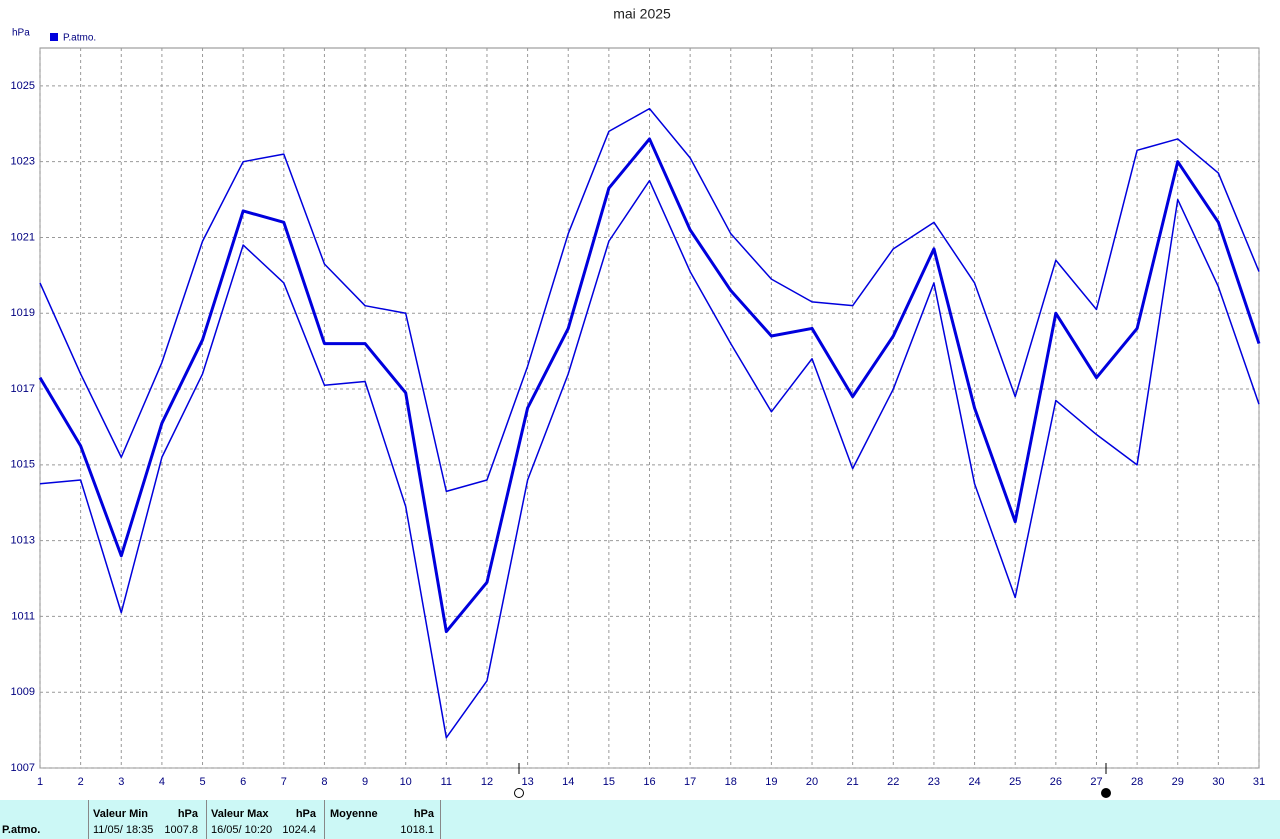  I want to click on x-tick-label: 5, so click(202, 782).